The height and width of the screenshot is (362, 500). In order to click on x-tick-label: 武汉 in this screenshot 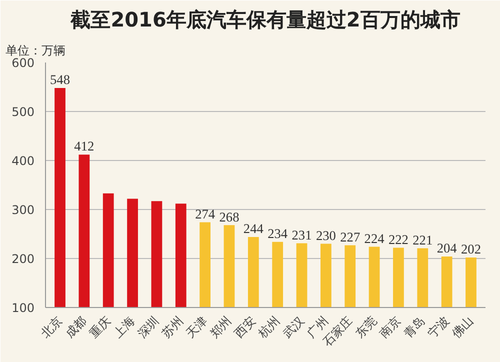, I will do `click(293, 327)`.